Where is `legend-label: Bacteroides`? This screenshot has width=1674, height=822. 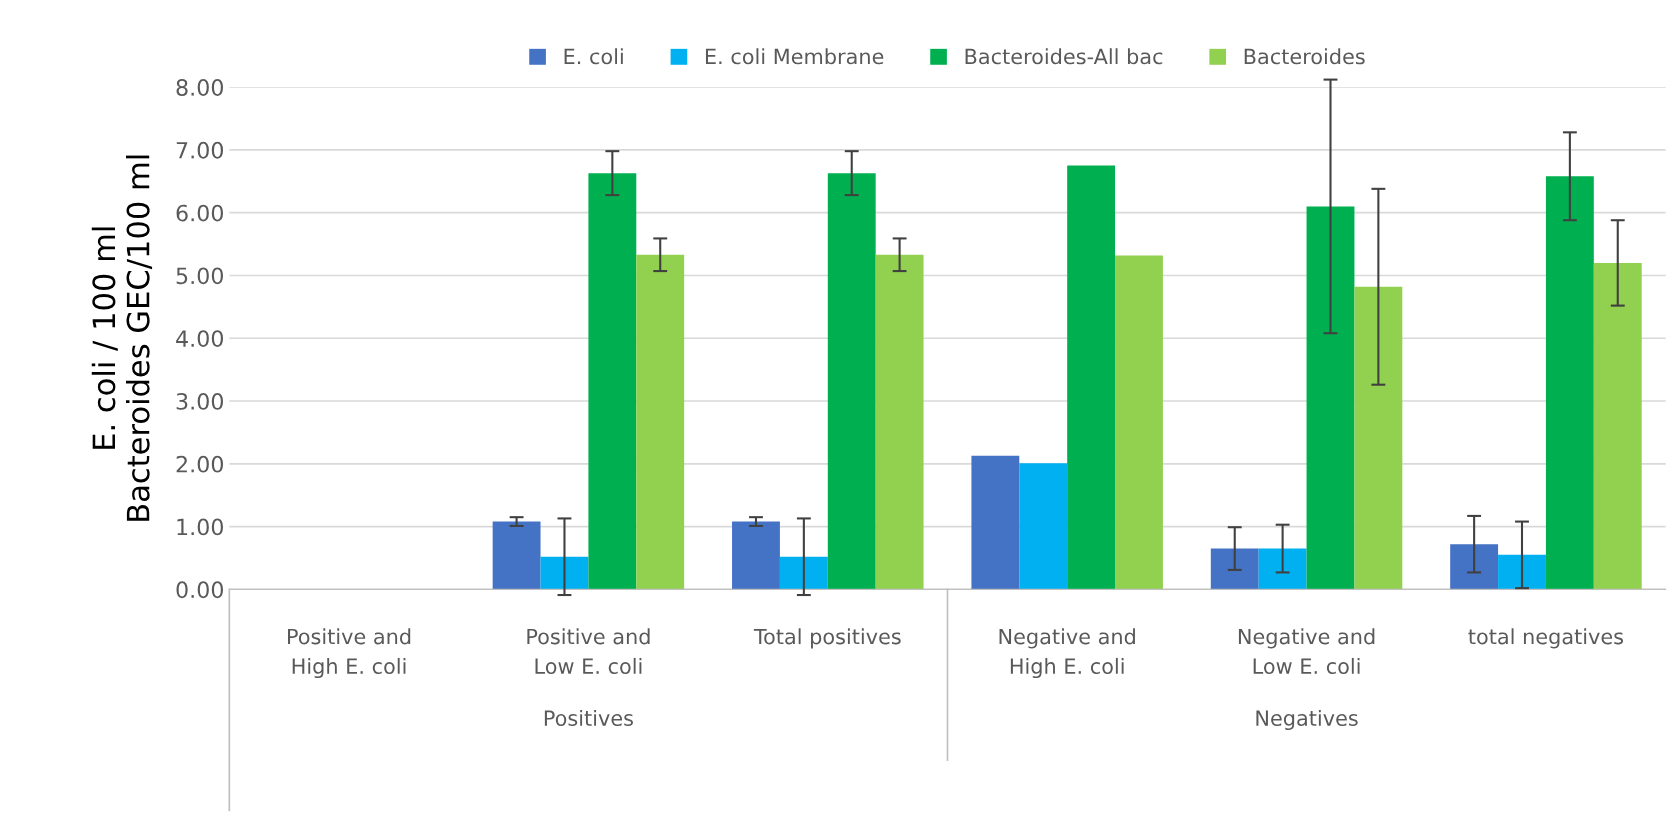 legend-label: Bacteroides is located at coordinates (1304, 56).